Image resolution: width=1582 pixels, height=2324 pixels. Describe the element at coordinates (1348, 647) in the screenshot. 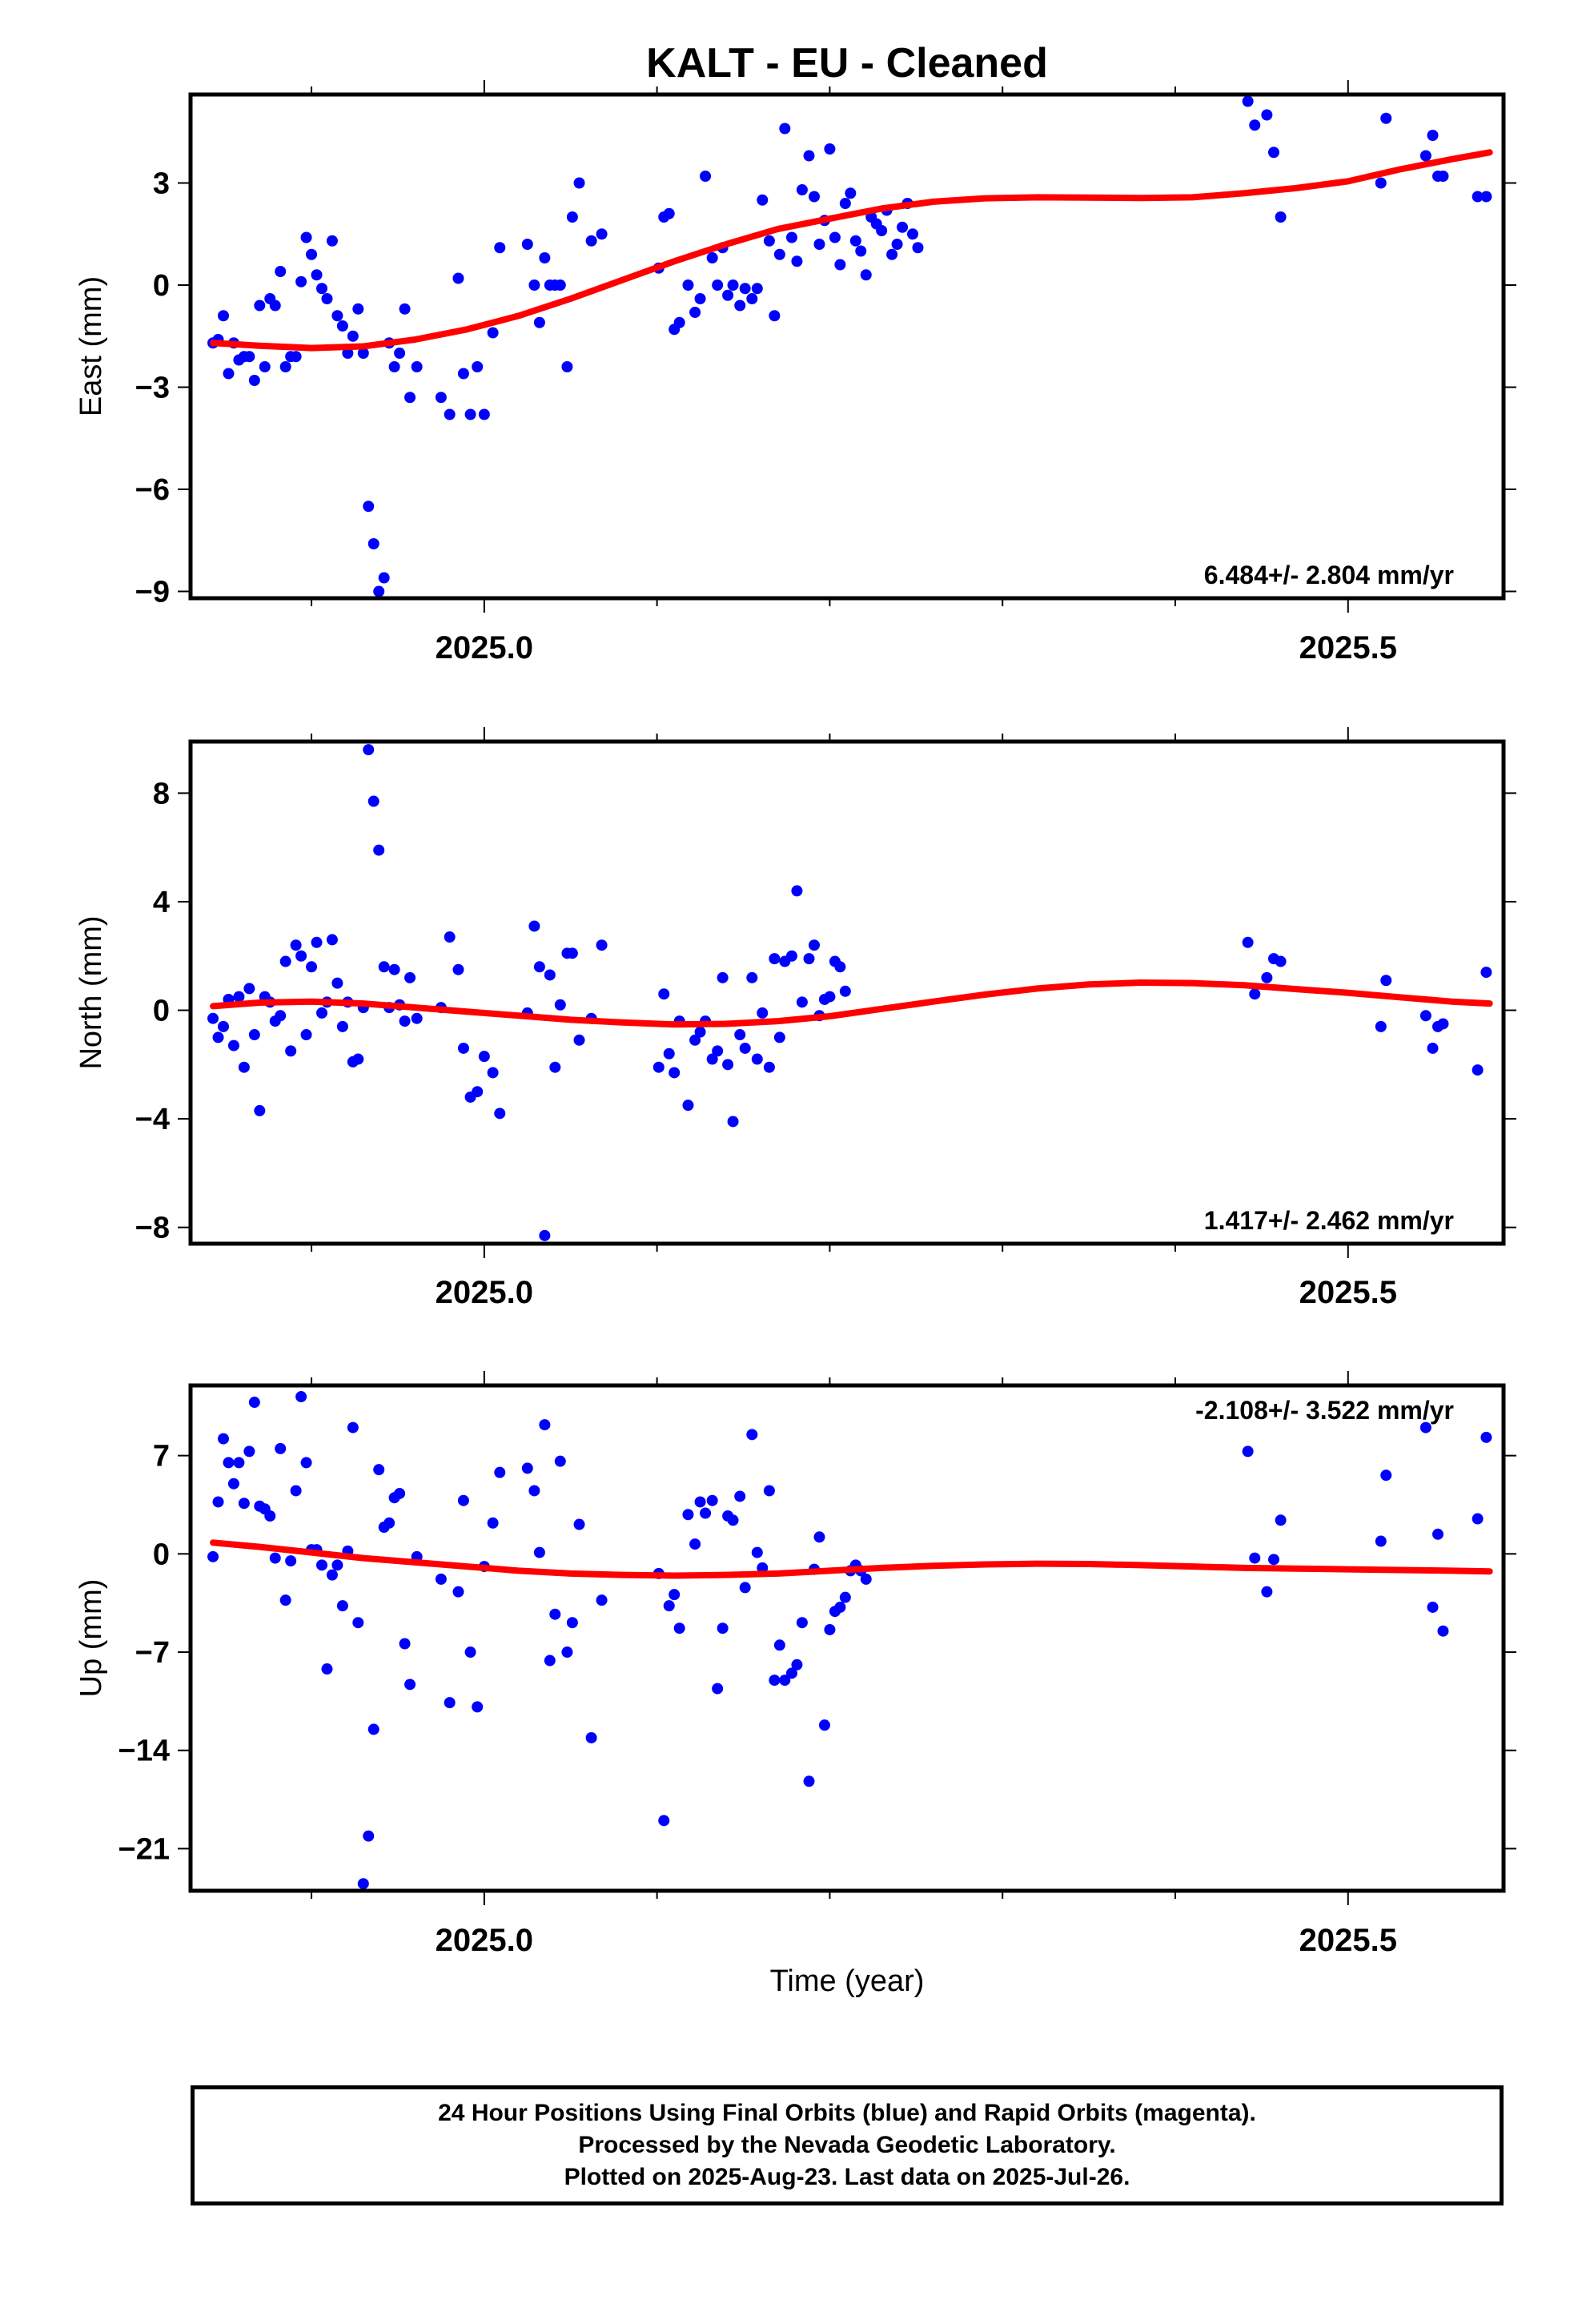

I see `east-x-tick-label: 2025.5` at that location.